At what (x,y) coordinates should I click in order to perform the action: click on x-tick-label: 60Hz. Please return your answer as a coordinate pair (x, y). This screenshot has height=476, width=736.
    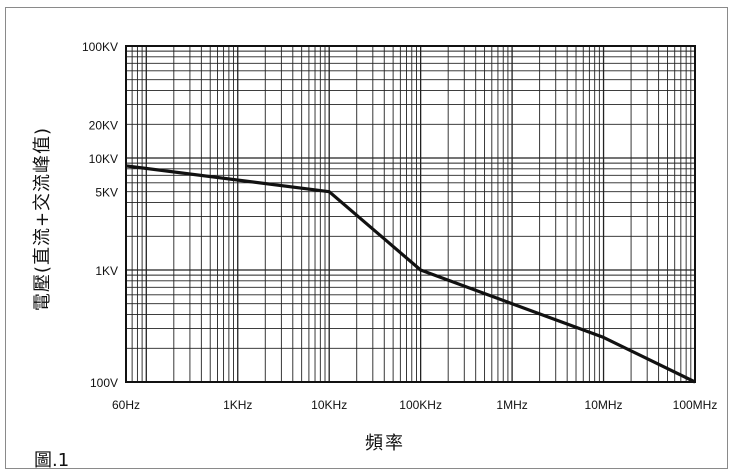
    Looking at the image, I should click on (126, 405).